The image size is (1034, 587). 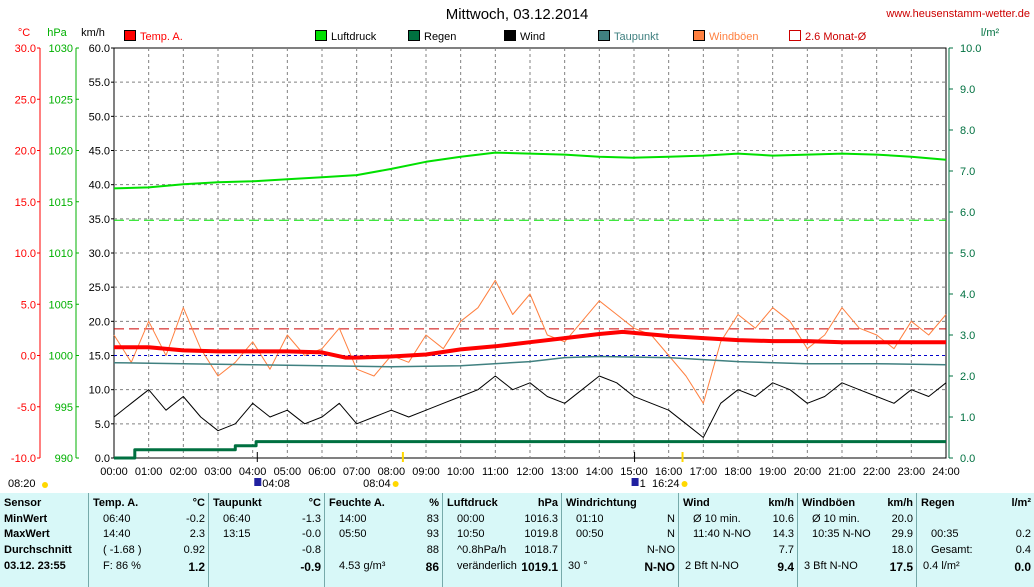 I want to click on legend-label: Regen, so click(x=440, y=37).